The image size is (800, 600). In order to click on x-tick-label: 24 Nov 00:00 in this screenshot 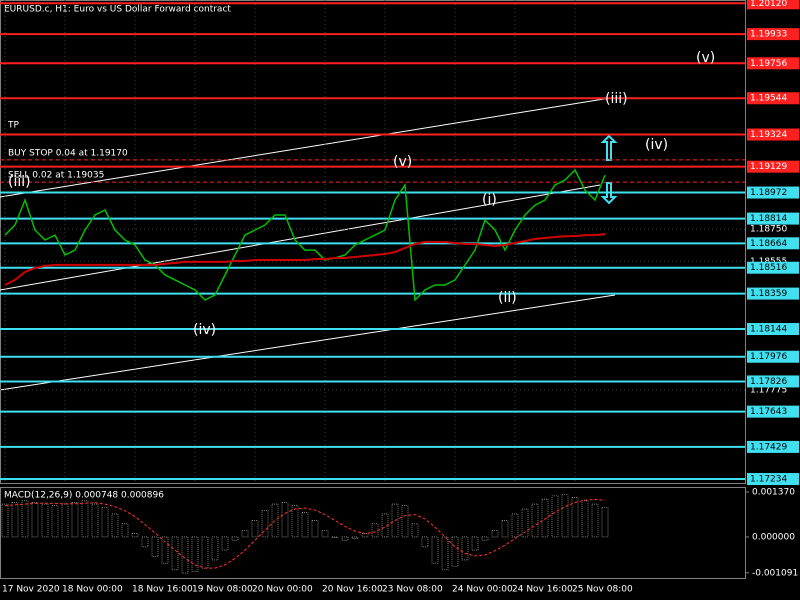, I will do `click(482, 590)`.